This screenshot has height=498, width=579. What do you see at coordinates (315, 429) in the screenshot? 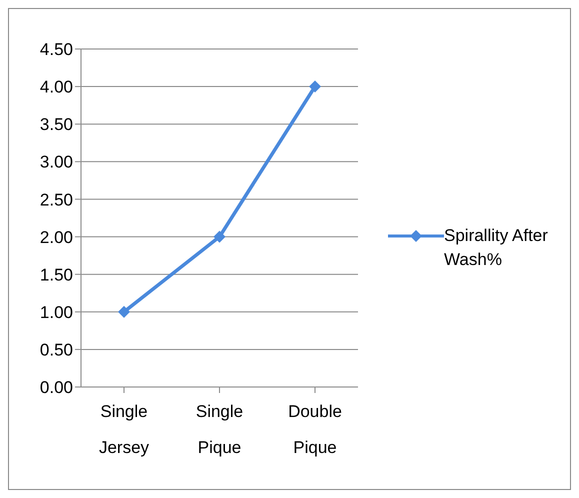
I see `x-tick-label: Double Pique` at bounding box center [315, 429].